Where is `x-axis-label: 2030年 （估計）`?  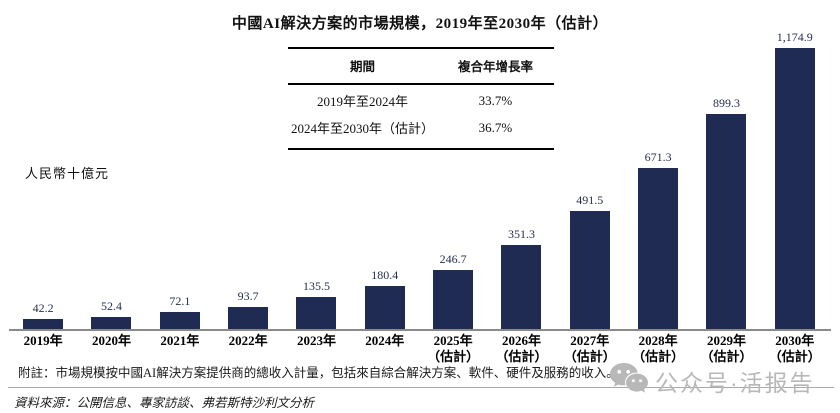
x-axis-label: 2030年 （估計） is located at coordinates (794, 349).